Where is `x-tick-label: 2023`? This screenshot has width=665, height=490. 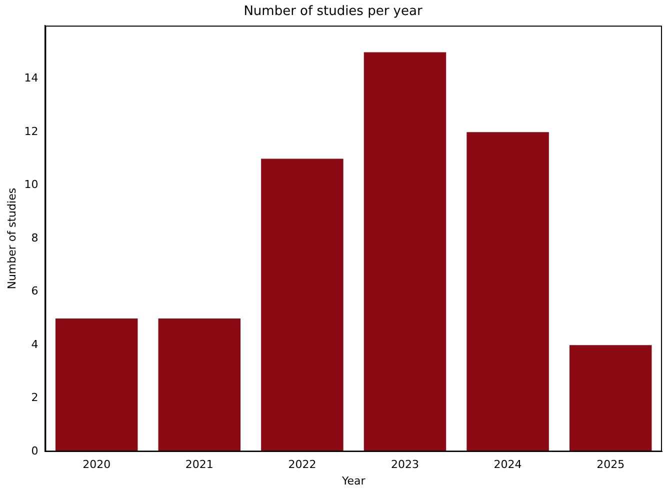 x-tick-label: 2023 is located at coordinates (405, 465).